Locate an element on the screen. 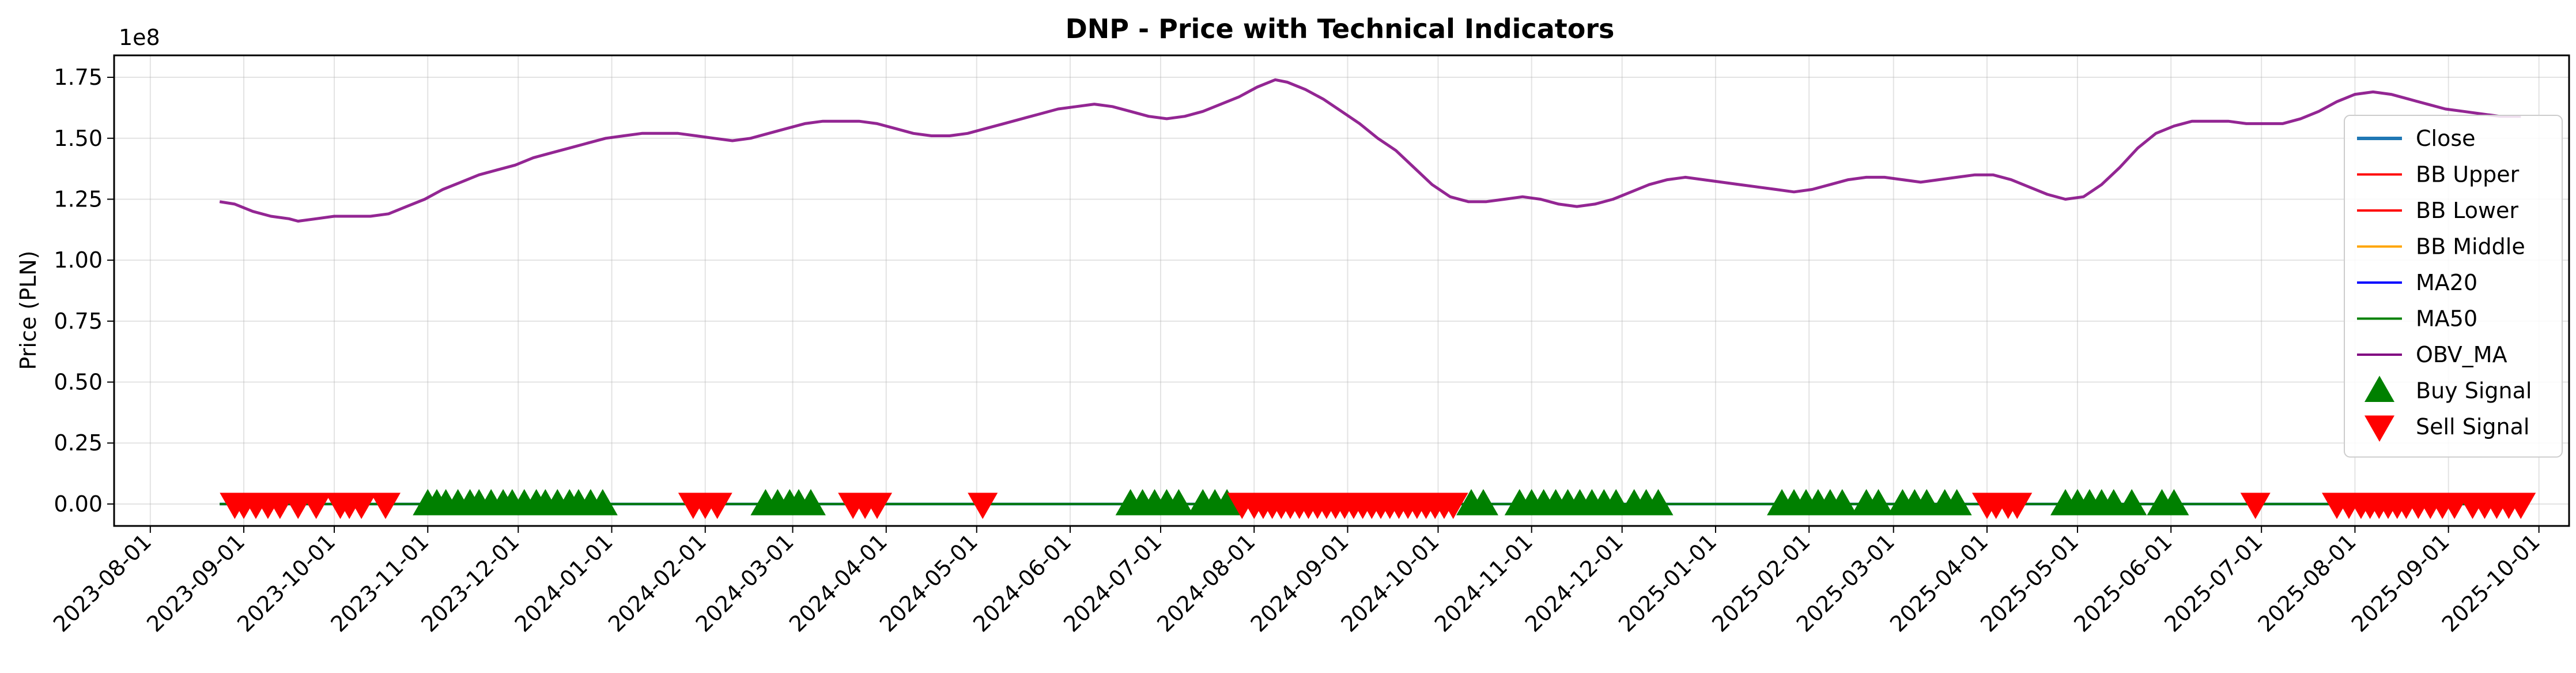  y-tick-label: 0.50 is located at coordinates (78, 382).